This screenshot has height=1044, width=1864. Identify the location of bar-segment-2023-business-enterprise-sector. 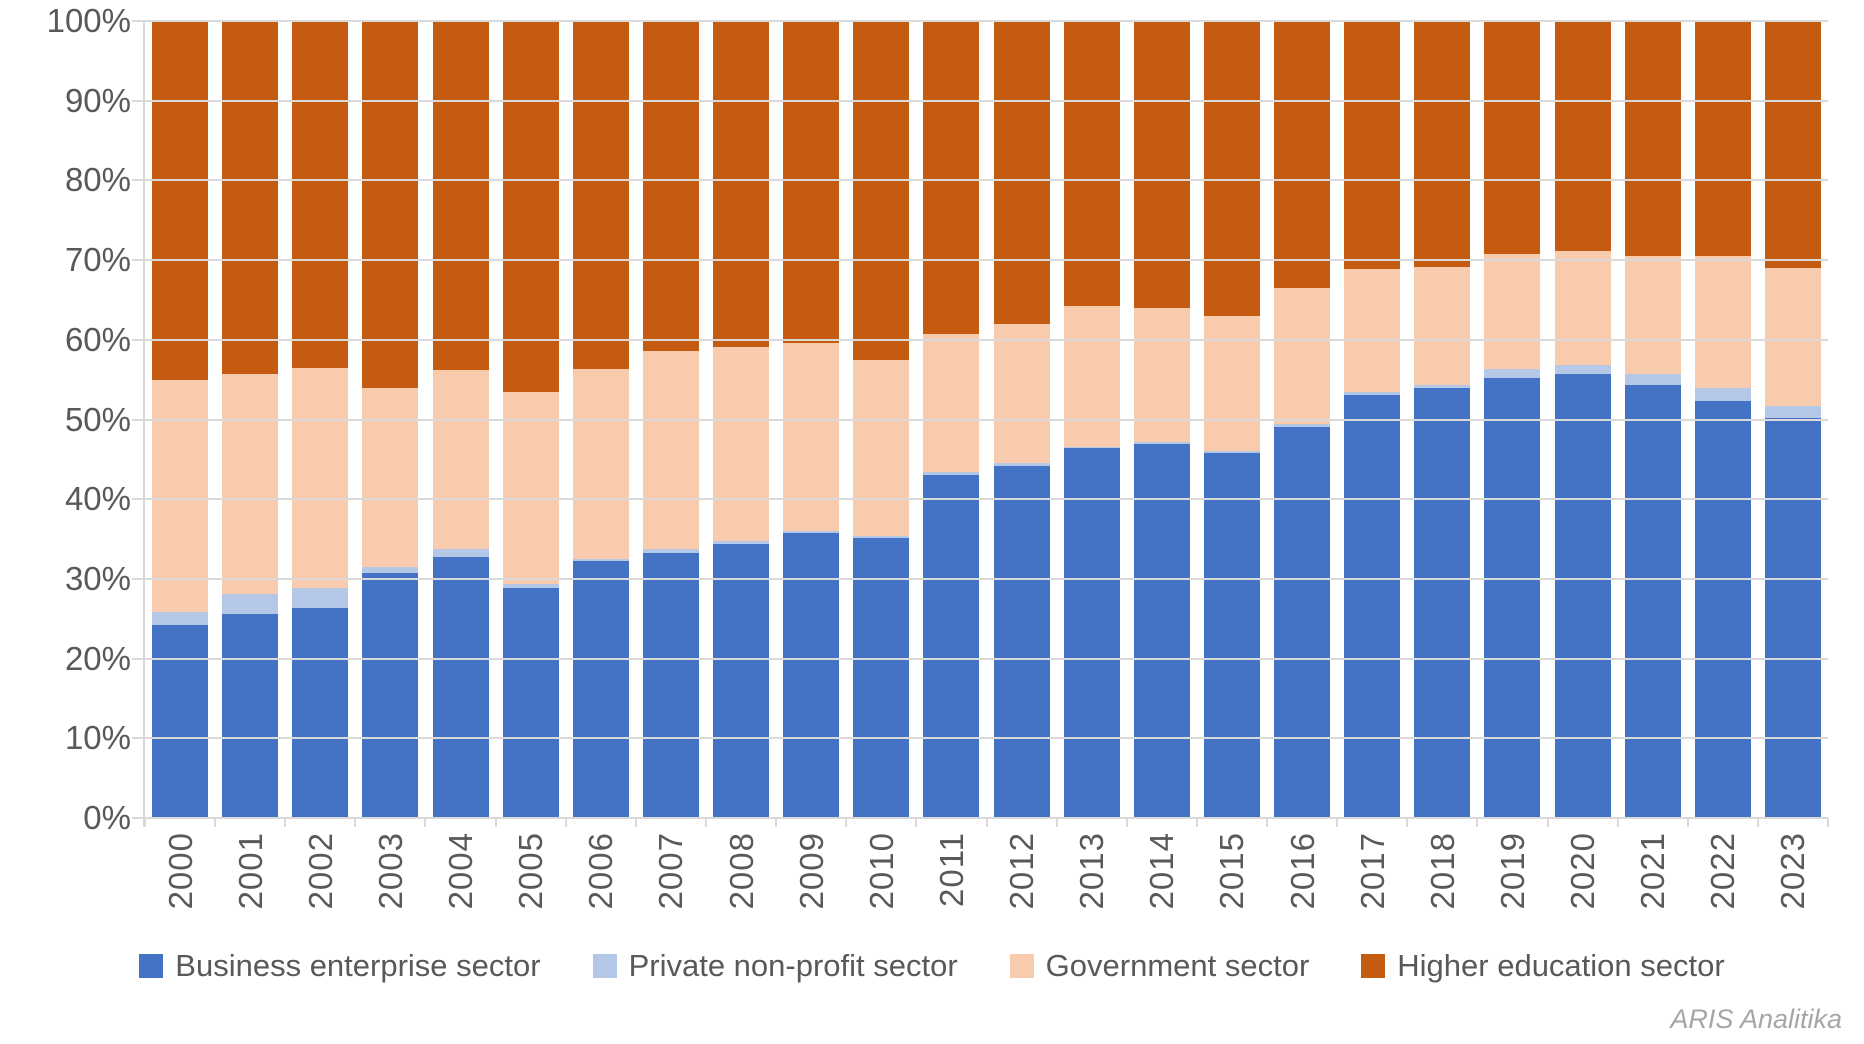
(1792, 617).